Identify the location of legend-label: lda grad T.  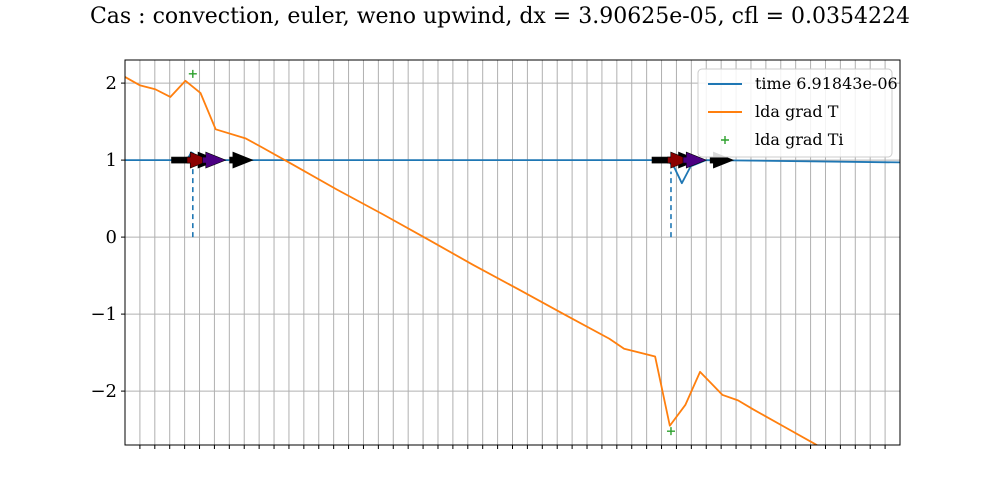
(797, 111).